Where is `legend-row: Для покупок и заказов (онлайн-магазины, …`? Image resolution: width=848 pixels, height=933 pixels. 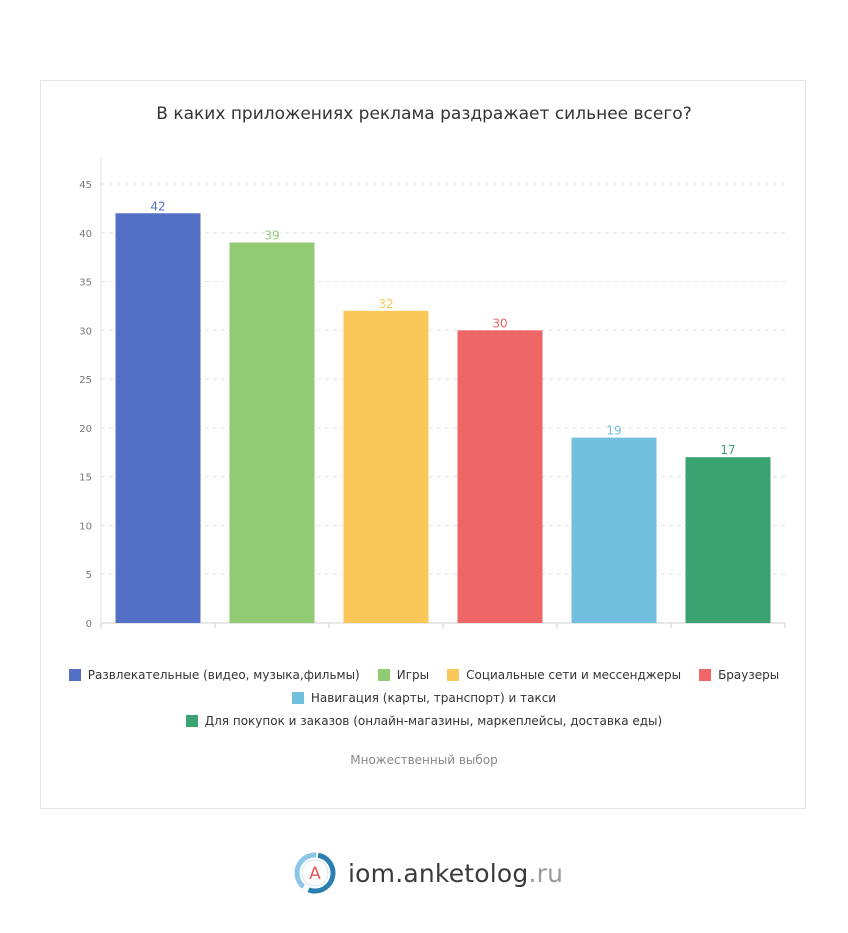
legend-row: Для покупок и заказов (онлайн-магазины, … is located at coordinates (424, 720).